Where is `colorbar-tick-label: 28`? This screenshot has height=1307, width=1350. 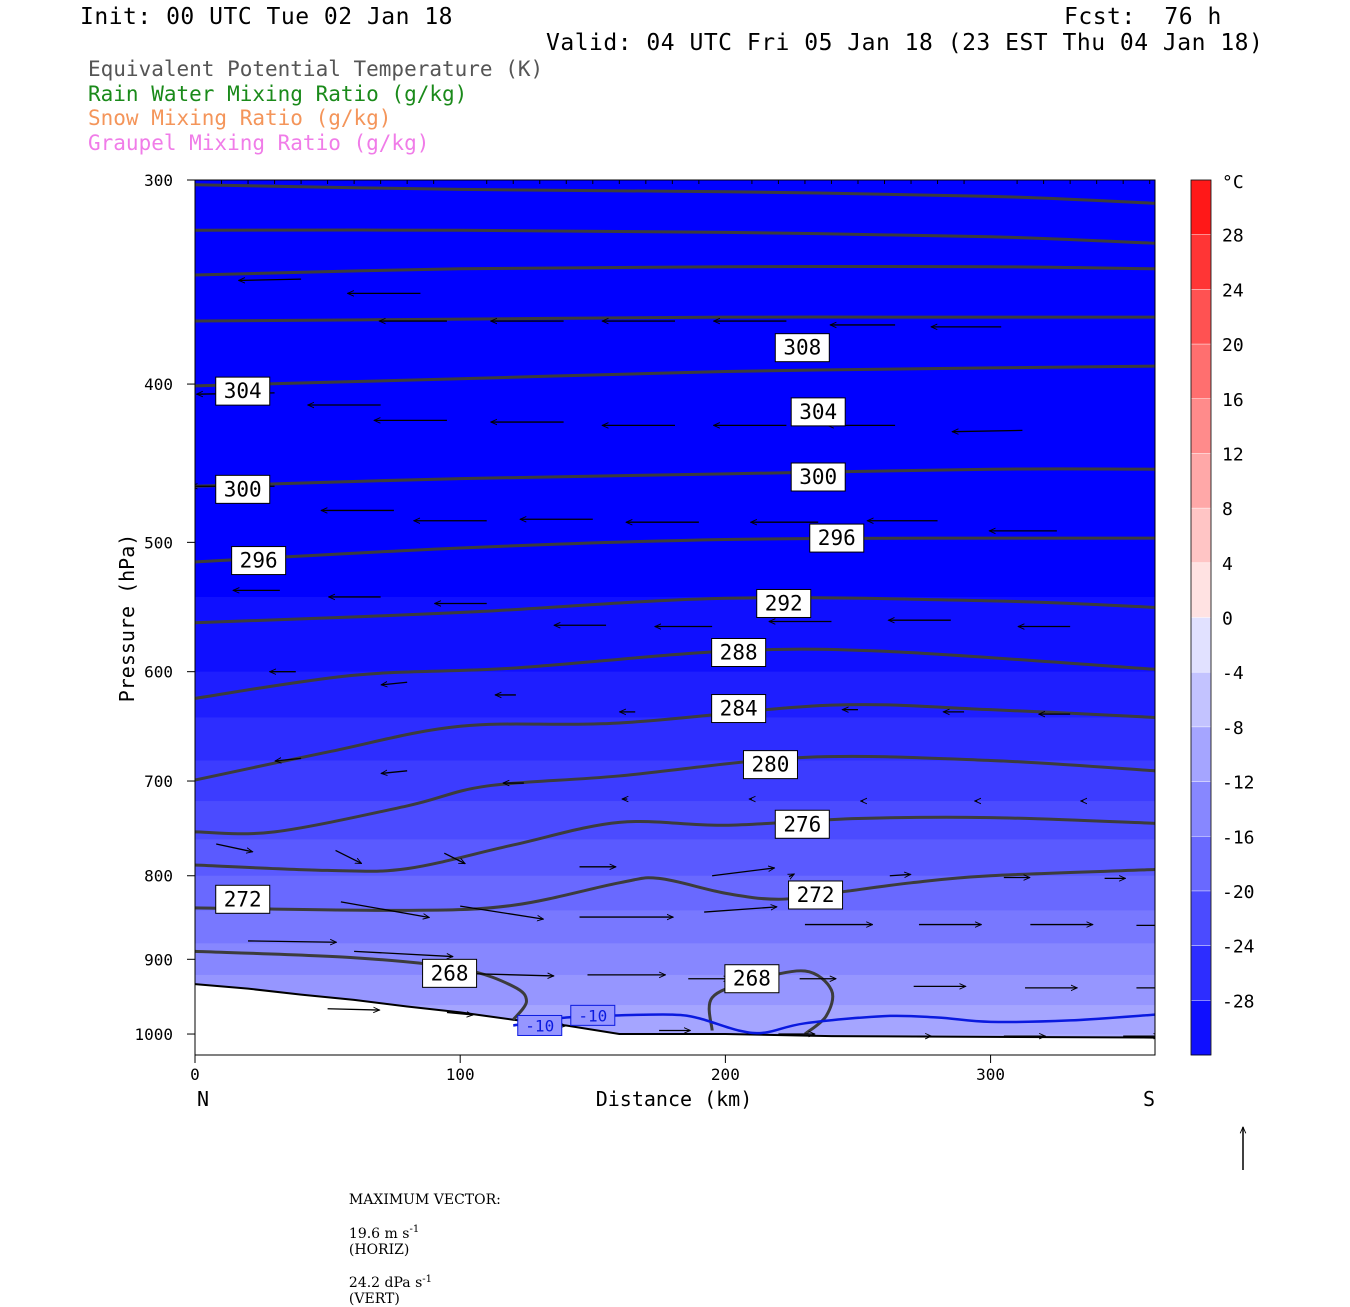 colorbar-tick-label: 28 is located at coordinates (1233, 236).